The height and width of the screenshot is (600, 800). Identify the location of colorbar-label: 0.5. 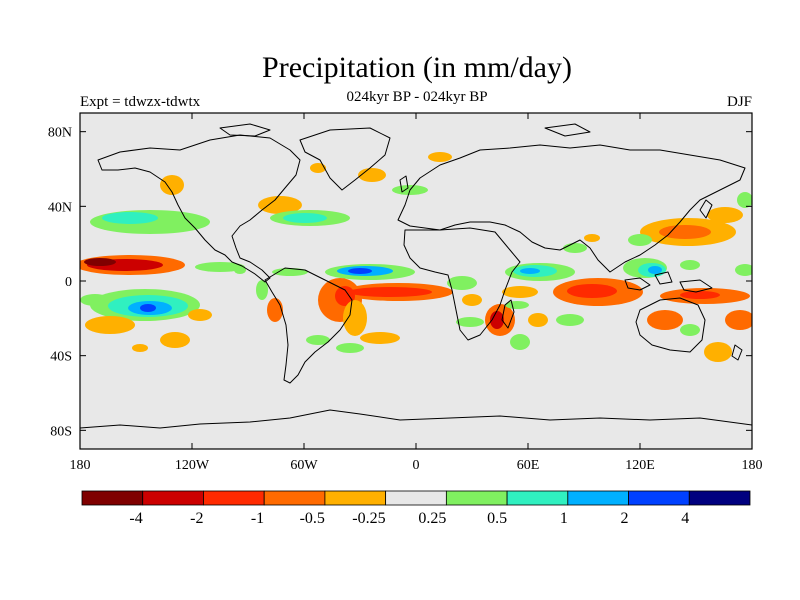
(497, 518).